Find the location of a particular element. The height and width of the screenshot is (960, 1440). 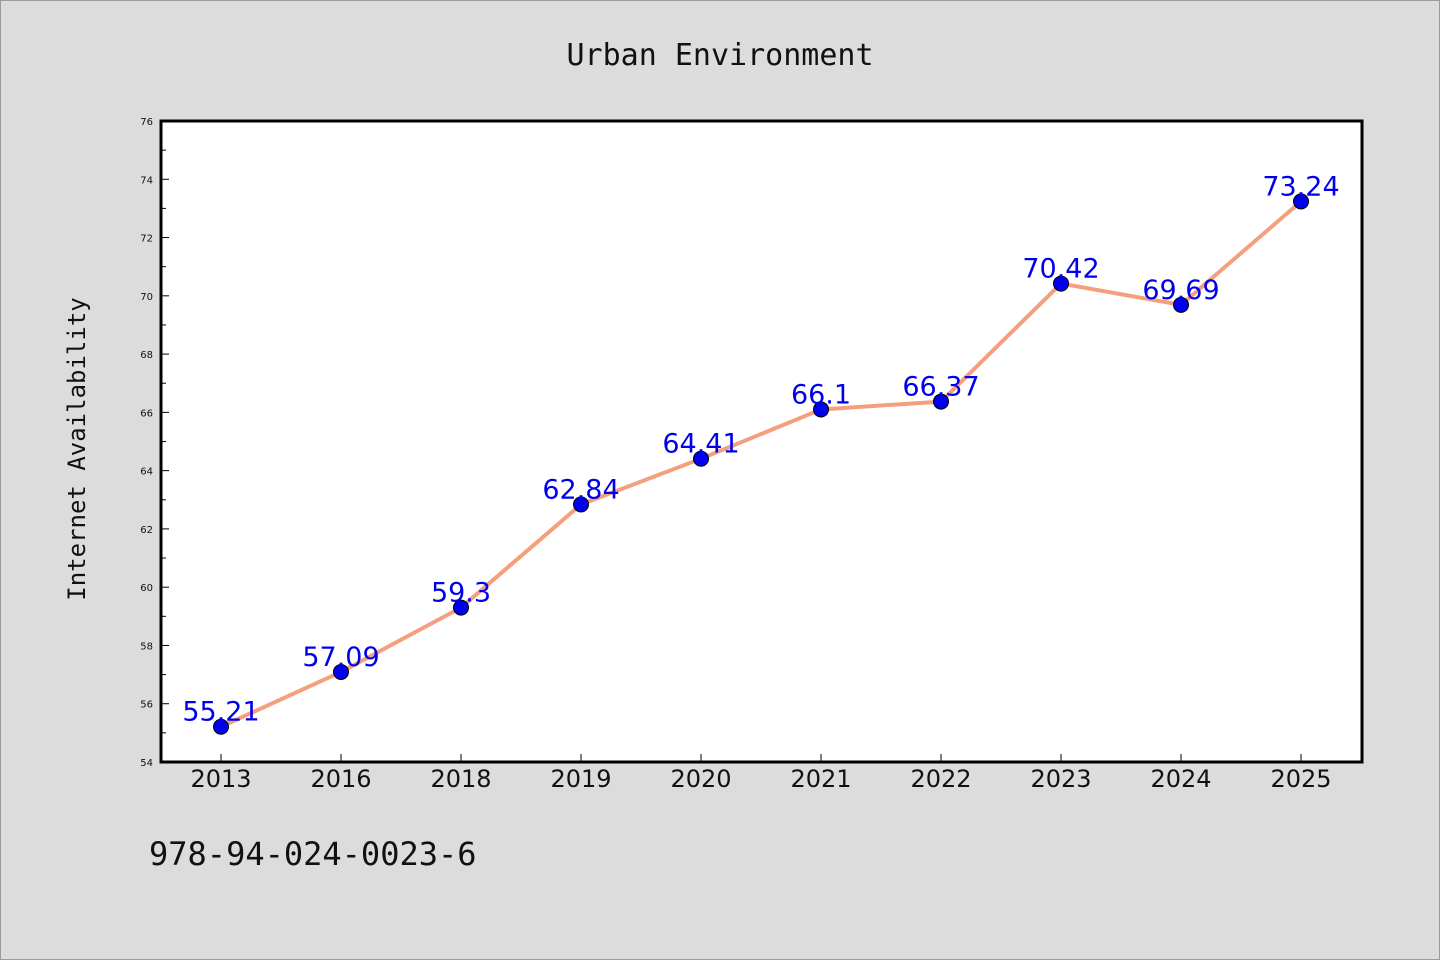

data-label: 66.1 is located at coordinates (821, 394).